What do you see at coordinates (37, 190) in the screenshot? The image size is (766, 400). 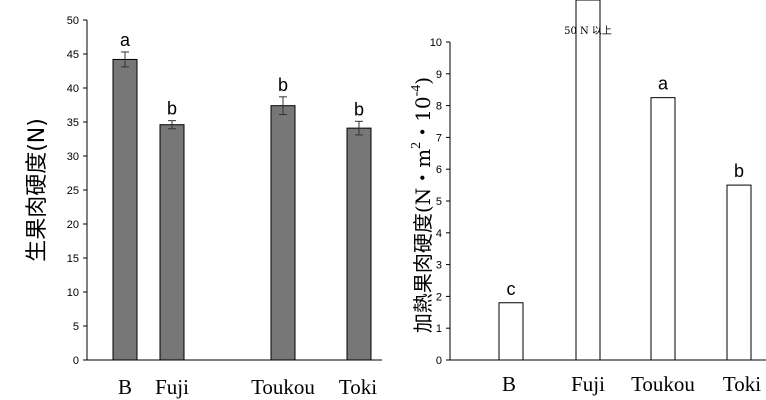 I see `left-y-axis-label: 生果肉硬度(N)` at bounding box center [37, 190].